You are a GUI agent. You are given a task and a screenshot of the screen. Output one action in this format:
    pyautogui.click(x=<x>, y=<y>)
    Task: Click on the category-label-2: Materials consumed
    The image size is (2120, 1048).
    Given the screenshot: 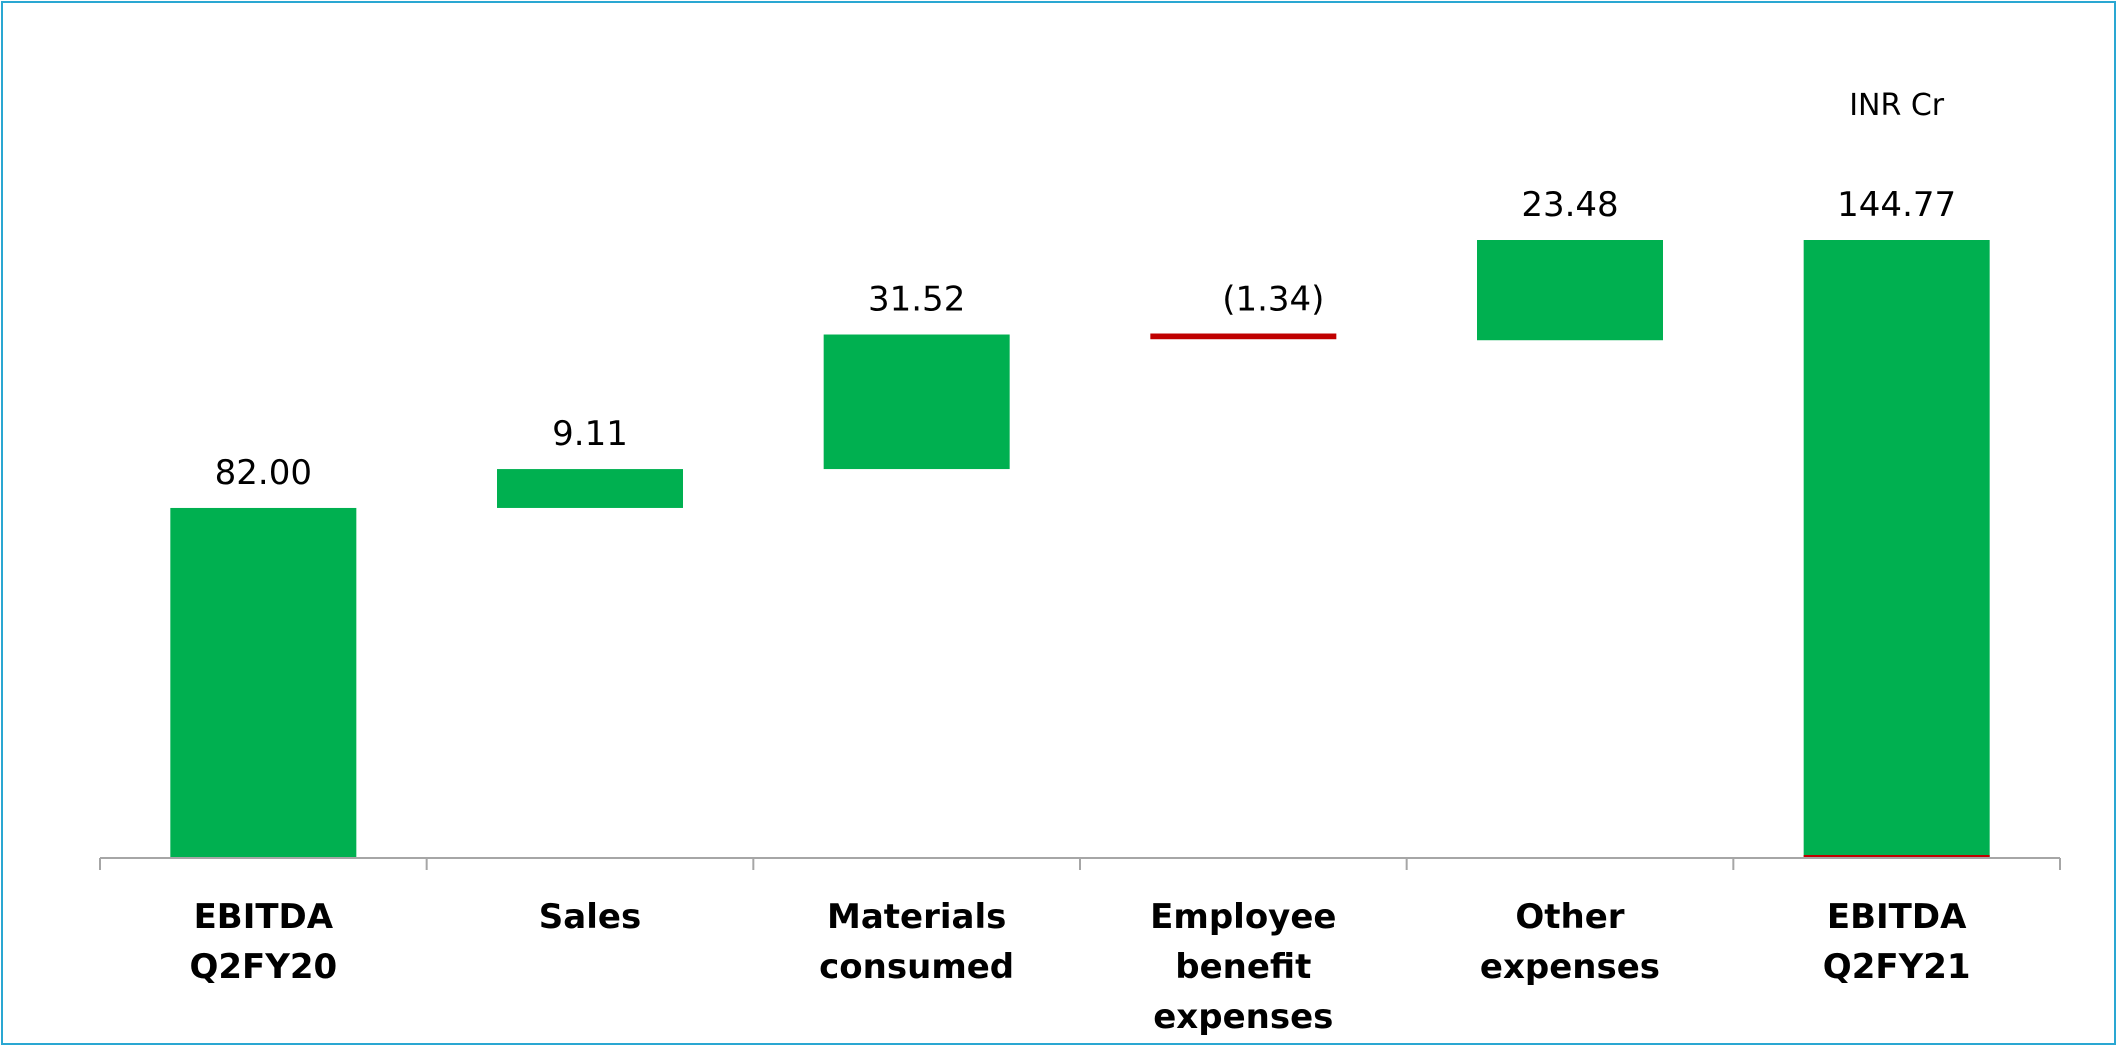 What is the action you would take?
    pyautogui.click(x=916, y=942)
    